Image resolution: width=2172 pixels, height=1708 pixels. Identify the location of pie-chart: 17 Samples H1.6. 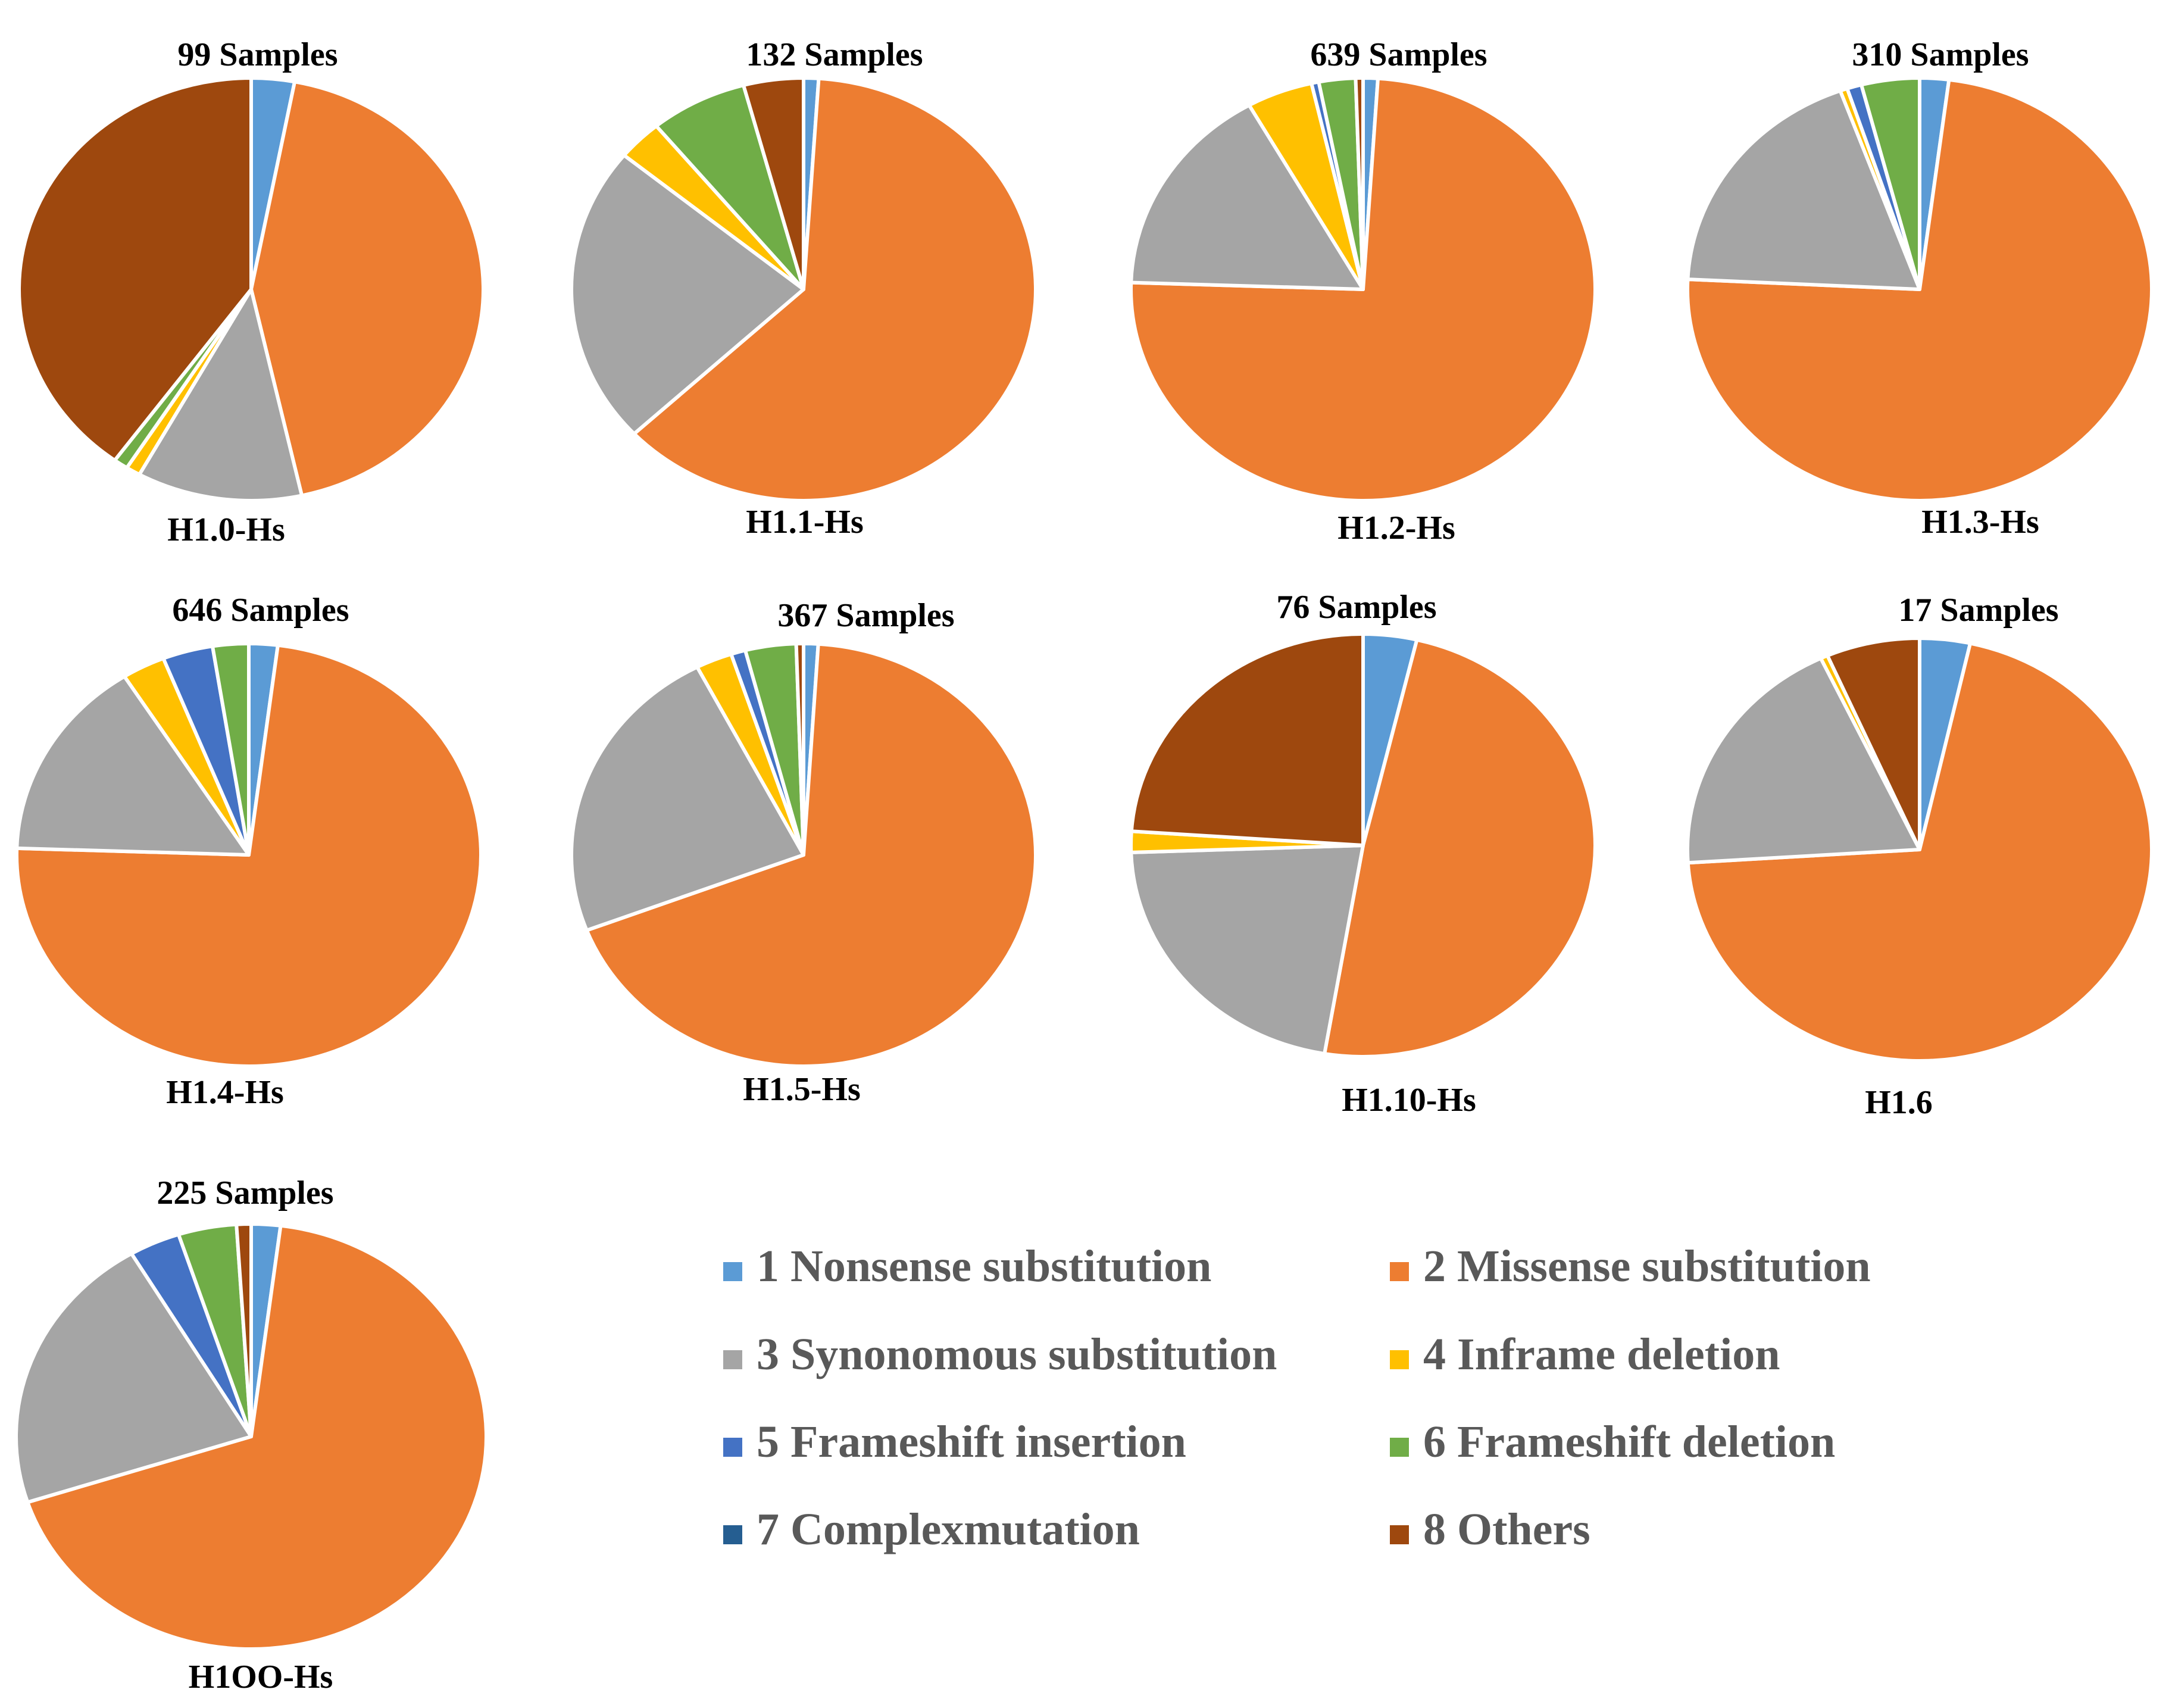
(1920, 857).